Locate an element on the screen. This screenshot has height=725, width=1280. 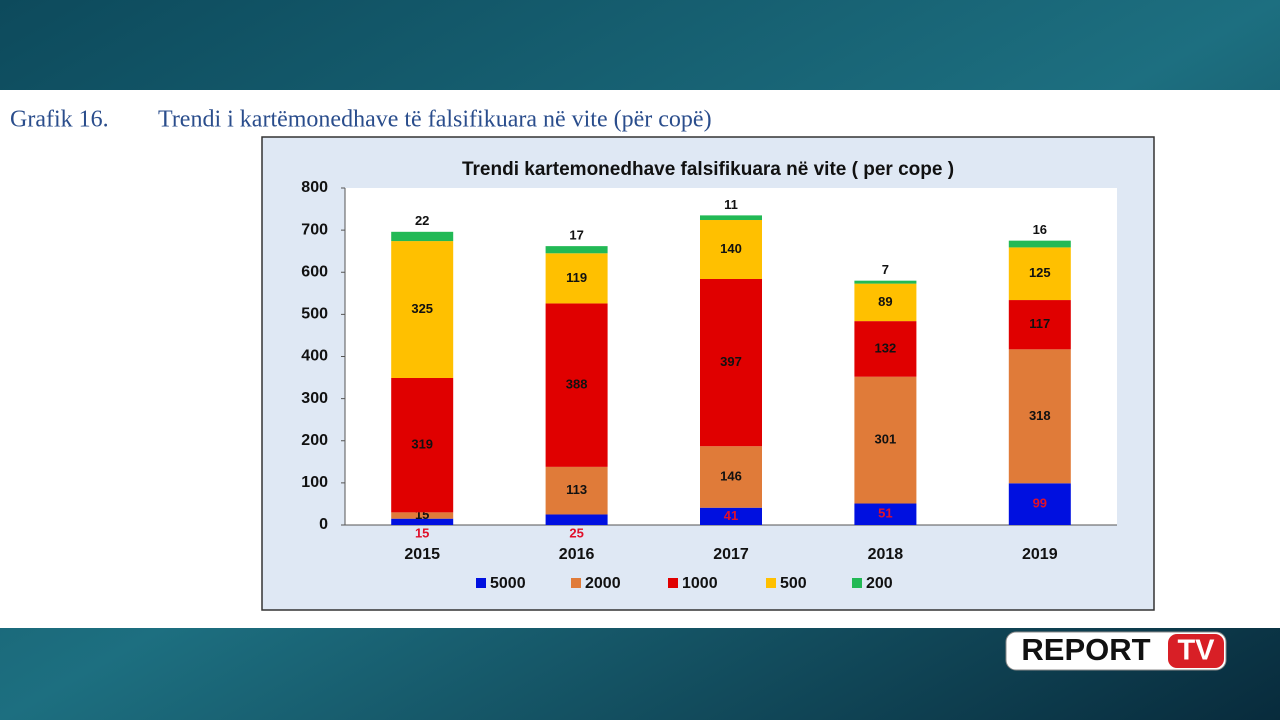
data-label: 117 is located at coordinates (1039, 323).